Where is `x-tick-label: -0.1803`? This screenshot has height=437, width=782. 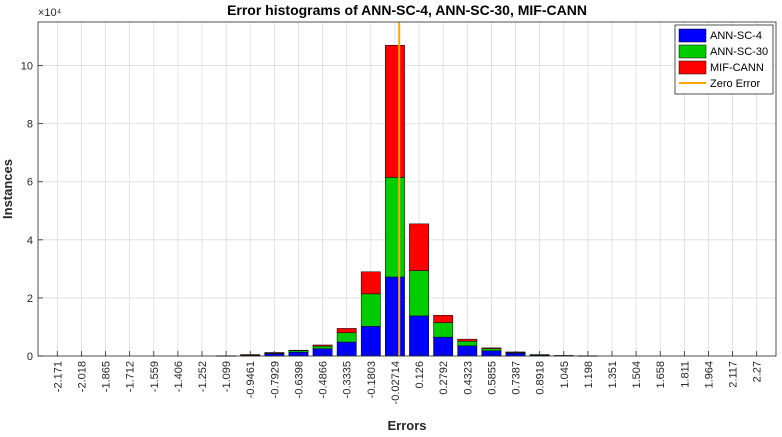
x-tick-label: -0.1803 is located at coordinates (372, 379).